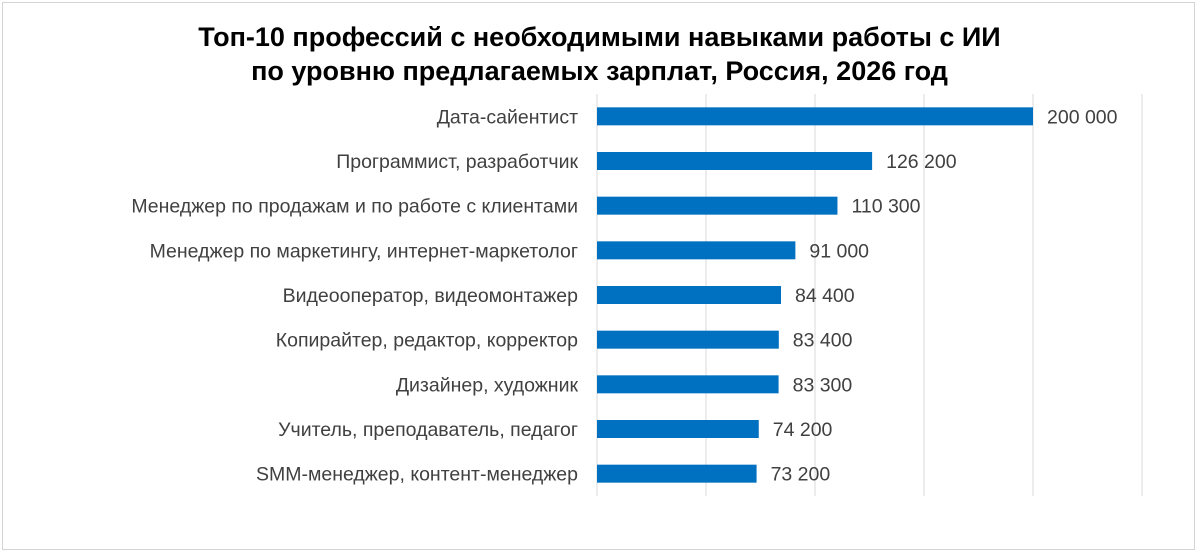  Describe the element at coordinates (803, 430) in the screenshot. I see `value-label: 74 200` at that location.